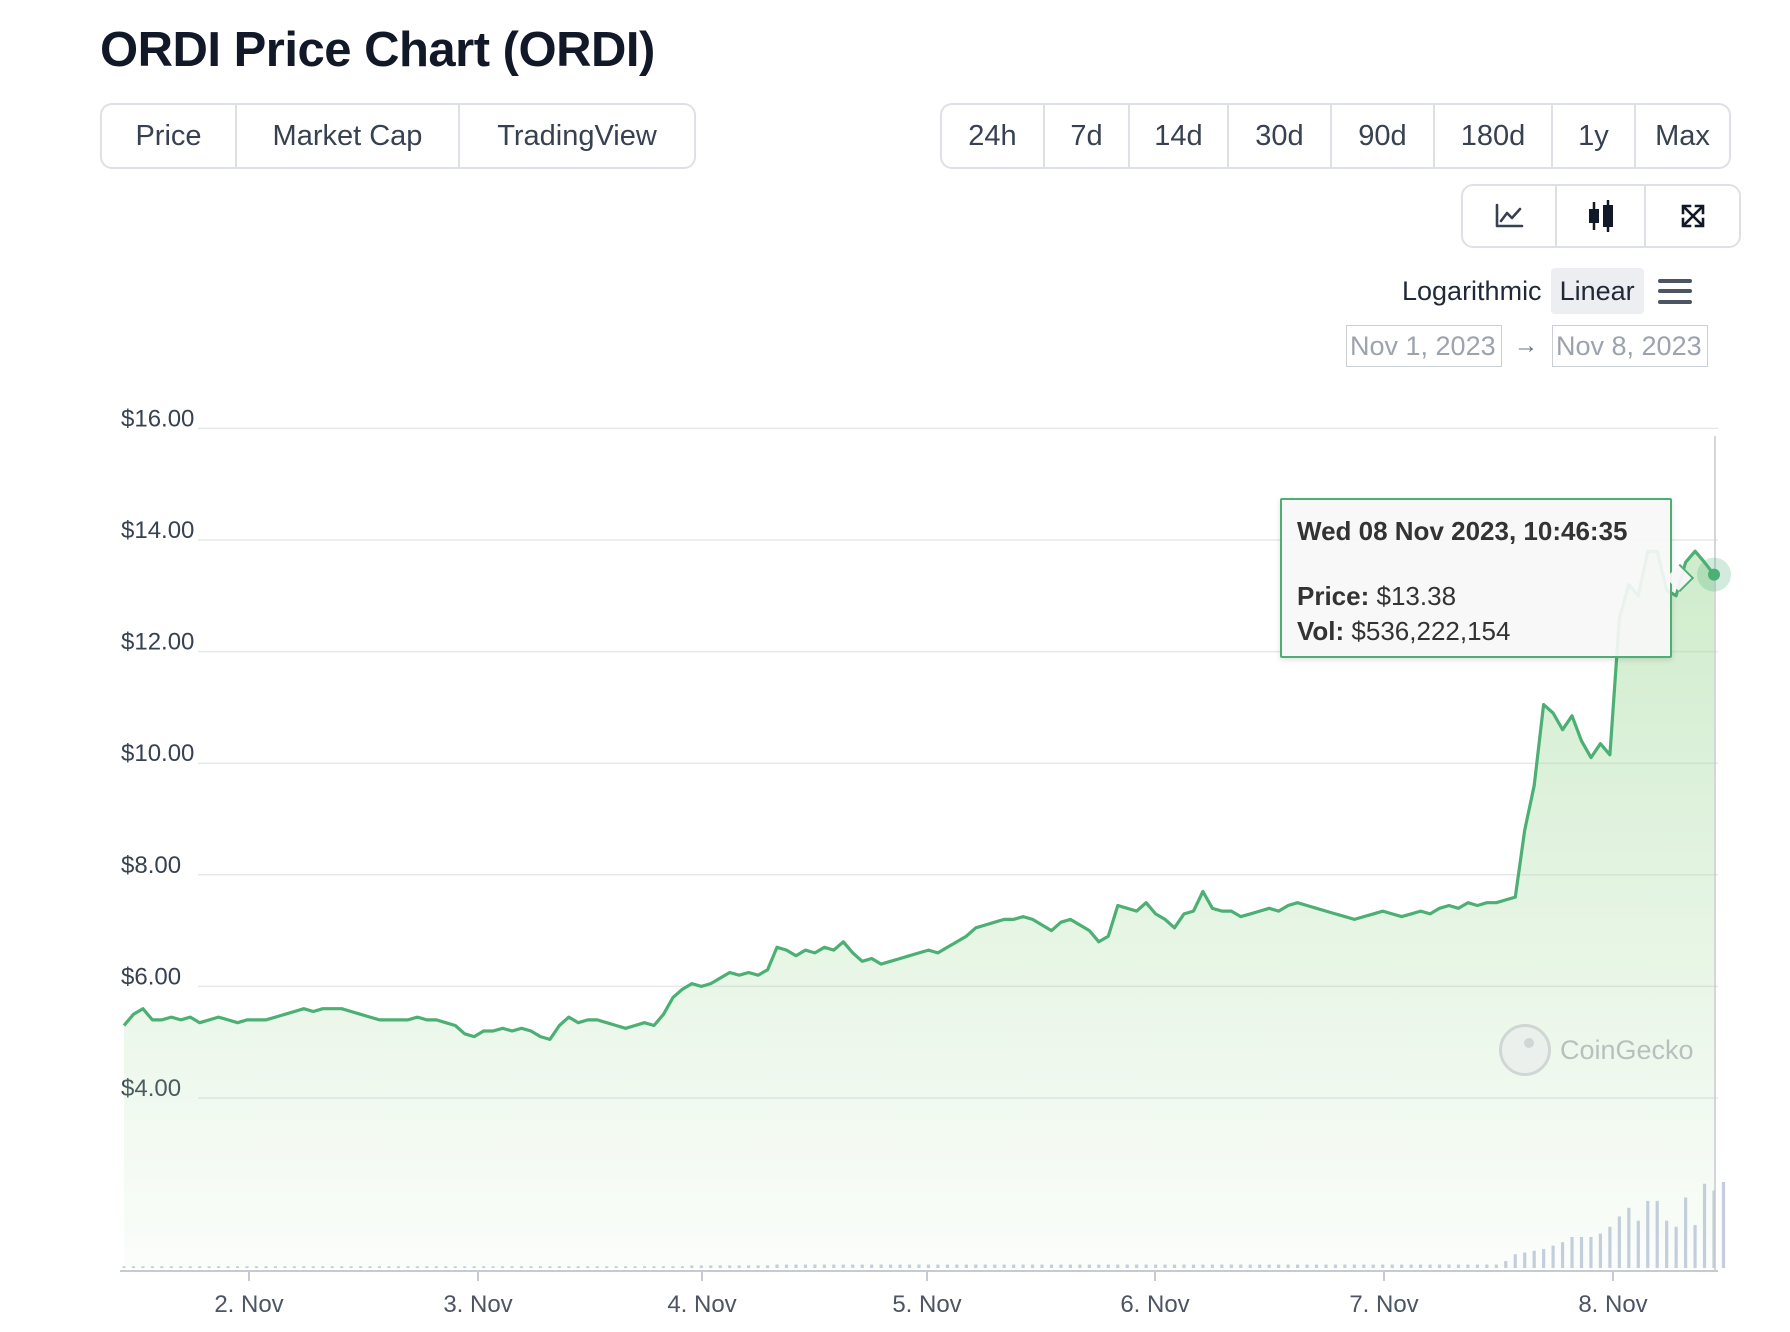  I want to click on chart-view-tabs, so click(1601, 216).